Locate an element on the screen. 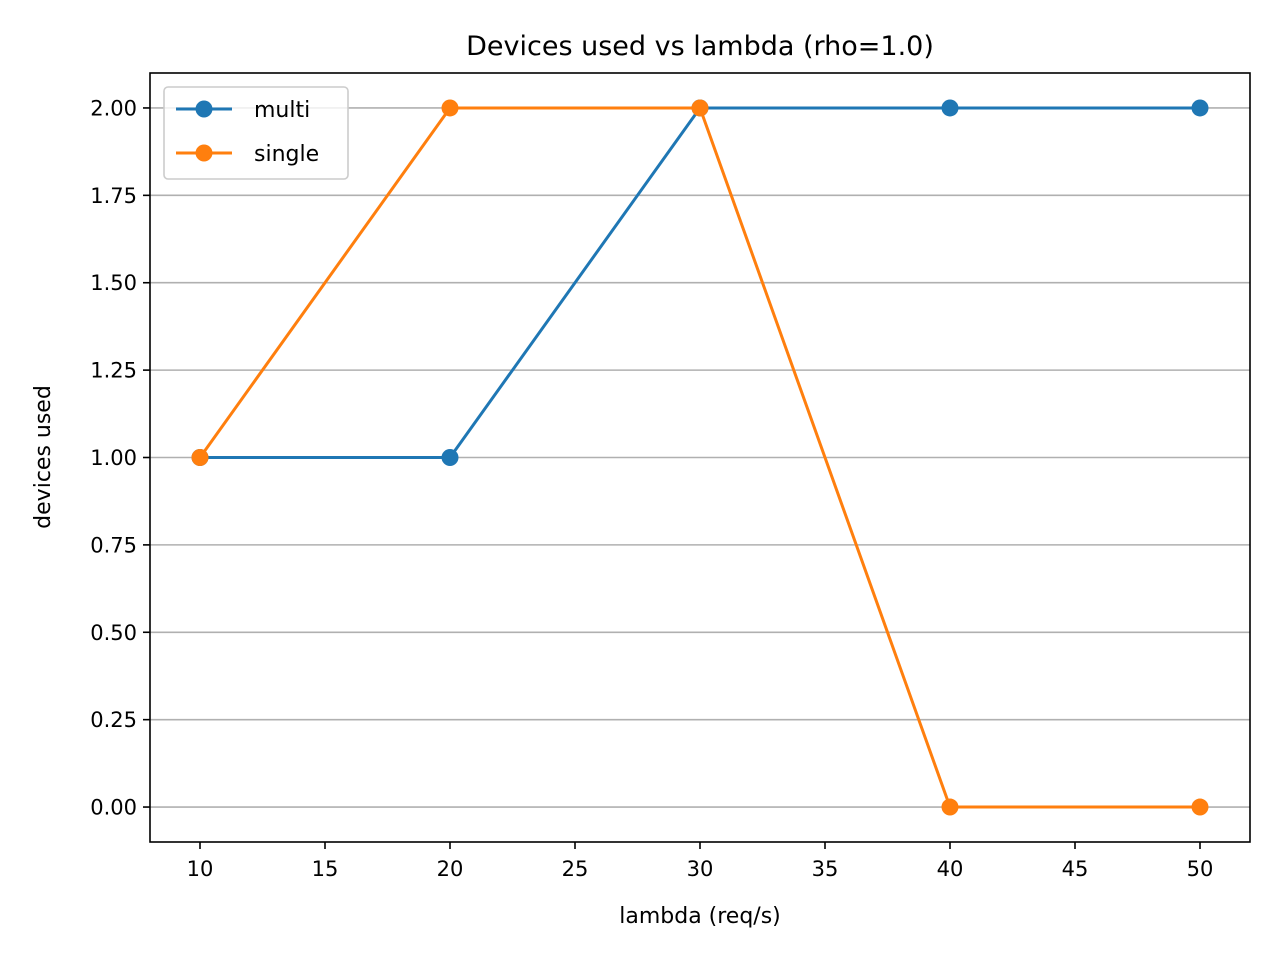 Image resolution: width=1280 pixels, height=960 pixels. x-tick-label: 50 is located at coordinates (1200, 869).